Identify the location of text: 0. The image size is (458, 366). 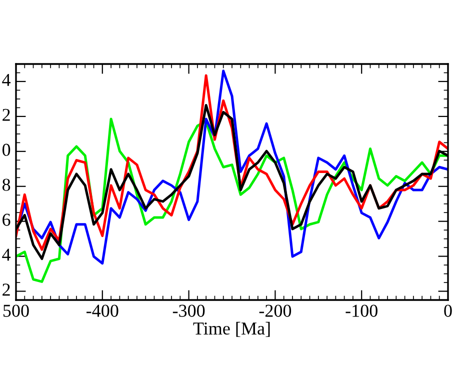
(6, 150).